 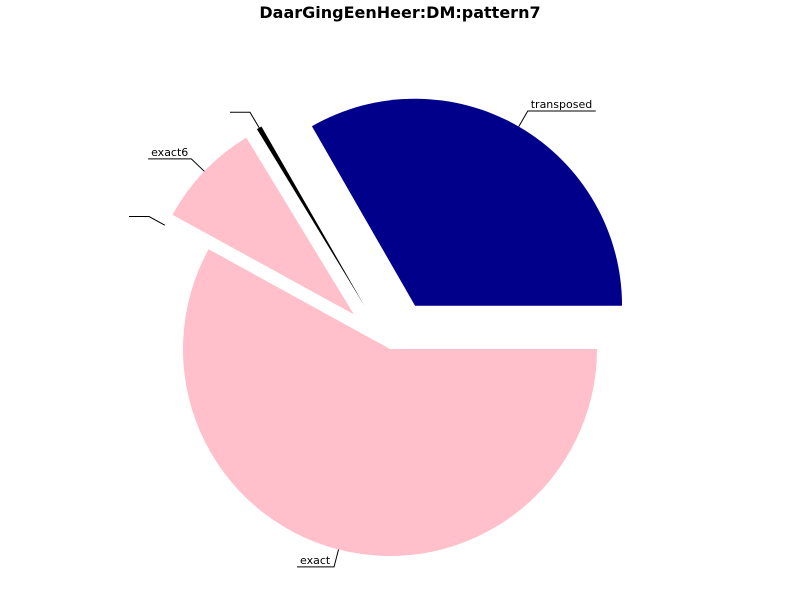 I want to click on slice-label-exact6: exact6, so click(x=169, y=152).